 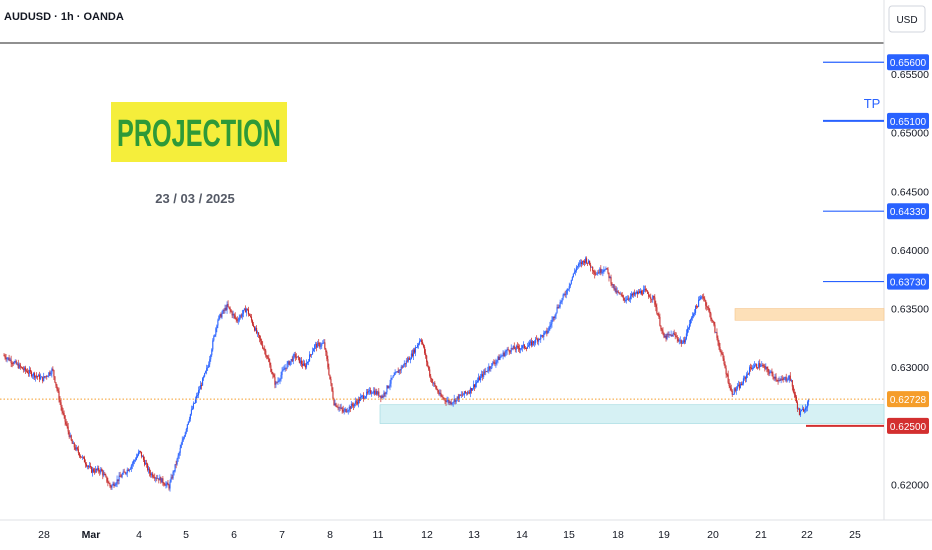 What do you see at coordinates (378, 535) in the screenshot?
I see `x-tick-label: 11` at bounding box center [378, 535].